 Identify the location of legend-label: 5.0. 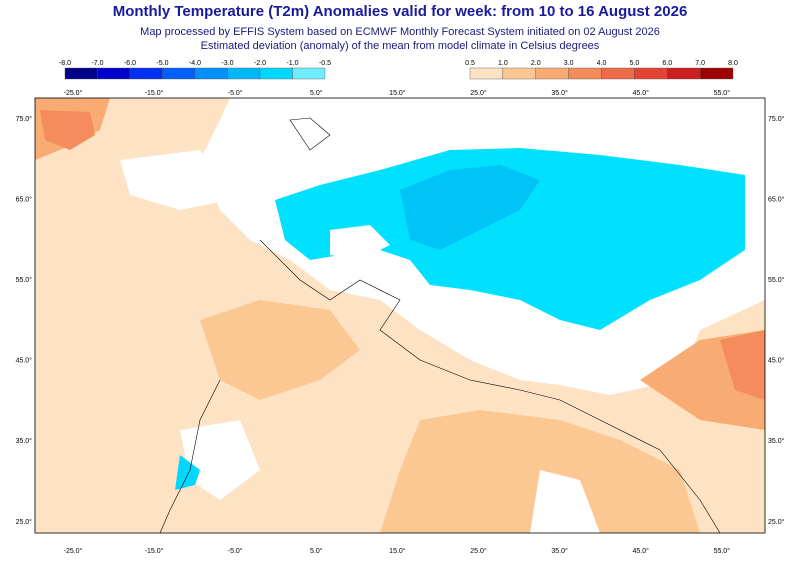
(635, 63).